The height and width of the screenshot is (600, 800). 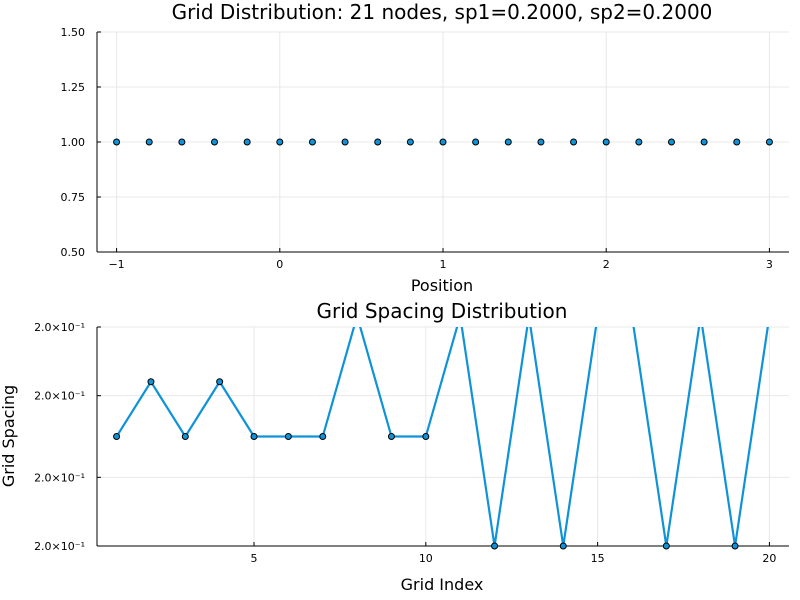 What do you see at coordinates (73, 87) in the screenshot?
I see `distribution-y-tick-label: 1.25` at bounding box center [73, 87].